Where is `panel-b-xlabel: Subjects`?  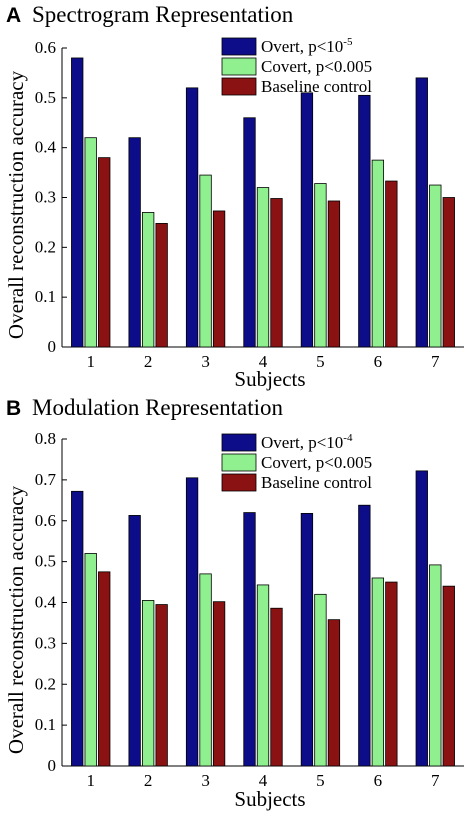
panel-b-xlabel: Subjects is located at coordinates (269, 799).